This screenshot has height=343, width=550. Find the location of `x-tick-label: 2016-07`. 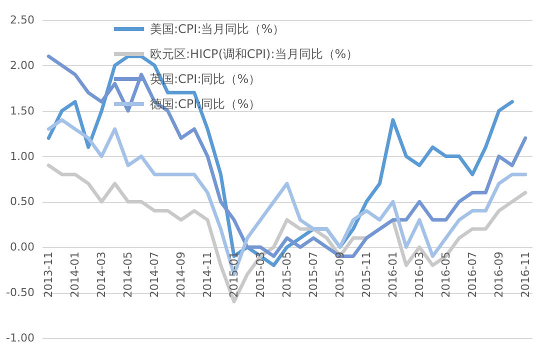

x-tick-label: 2016-07 is located at coordinates (472, 275).